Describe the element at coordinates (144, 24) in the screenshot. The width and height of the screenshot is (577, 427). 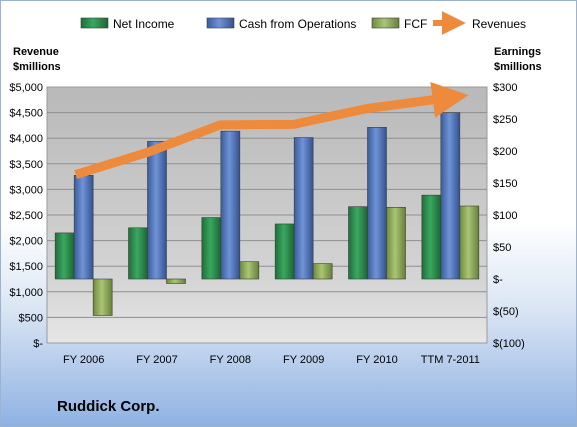
I see `legend-label: Net Income` at that location.